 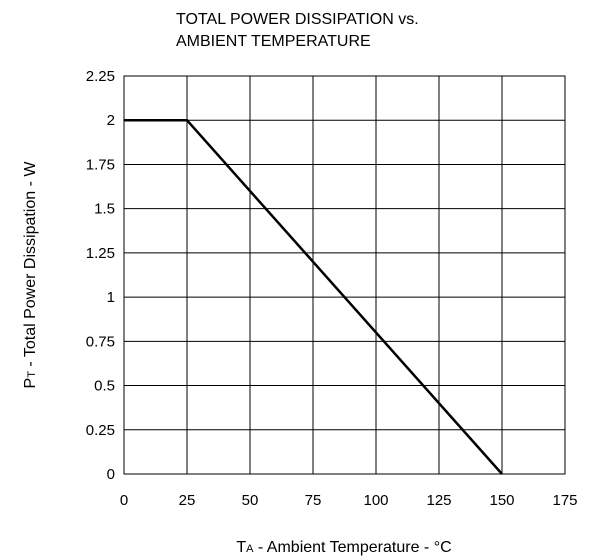 What do you see at coordinates (100, 76) in the screenshot?
I see `y-tick-label: 2.25` at bounding box center [100, 76].